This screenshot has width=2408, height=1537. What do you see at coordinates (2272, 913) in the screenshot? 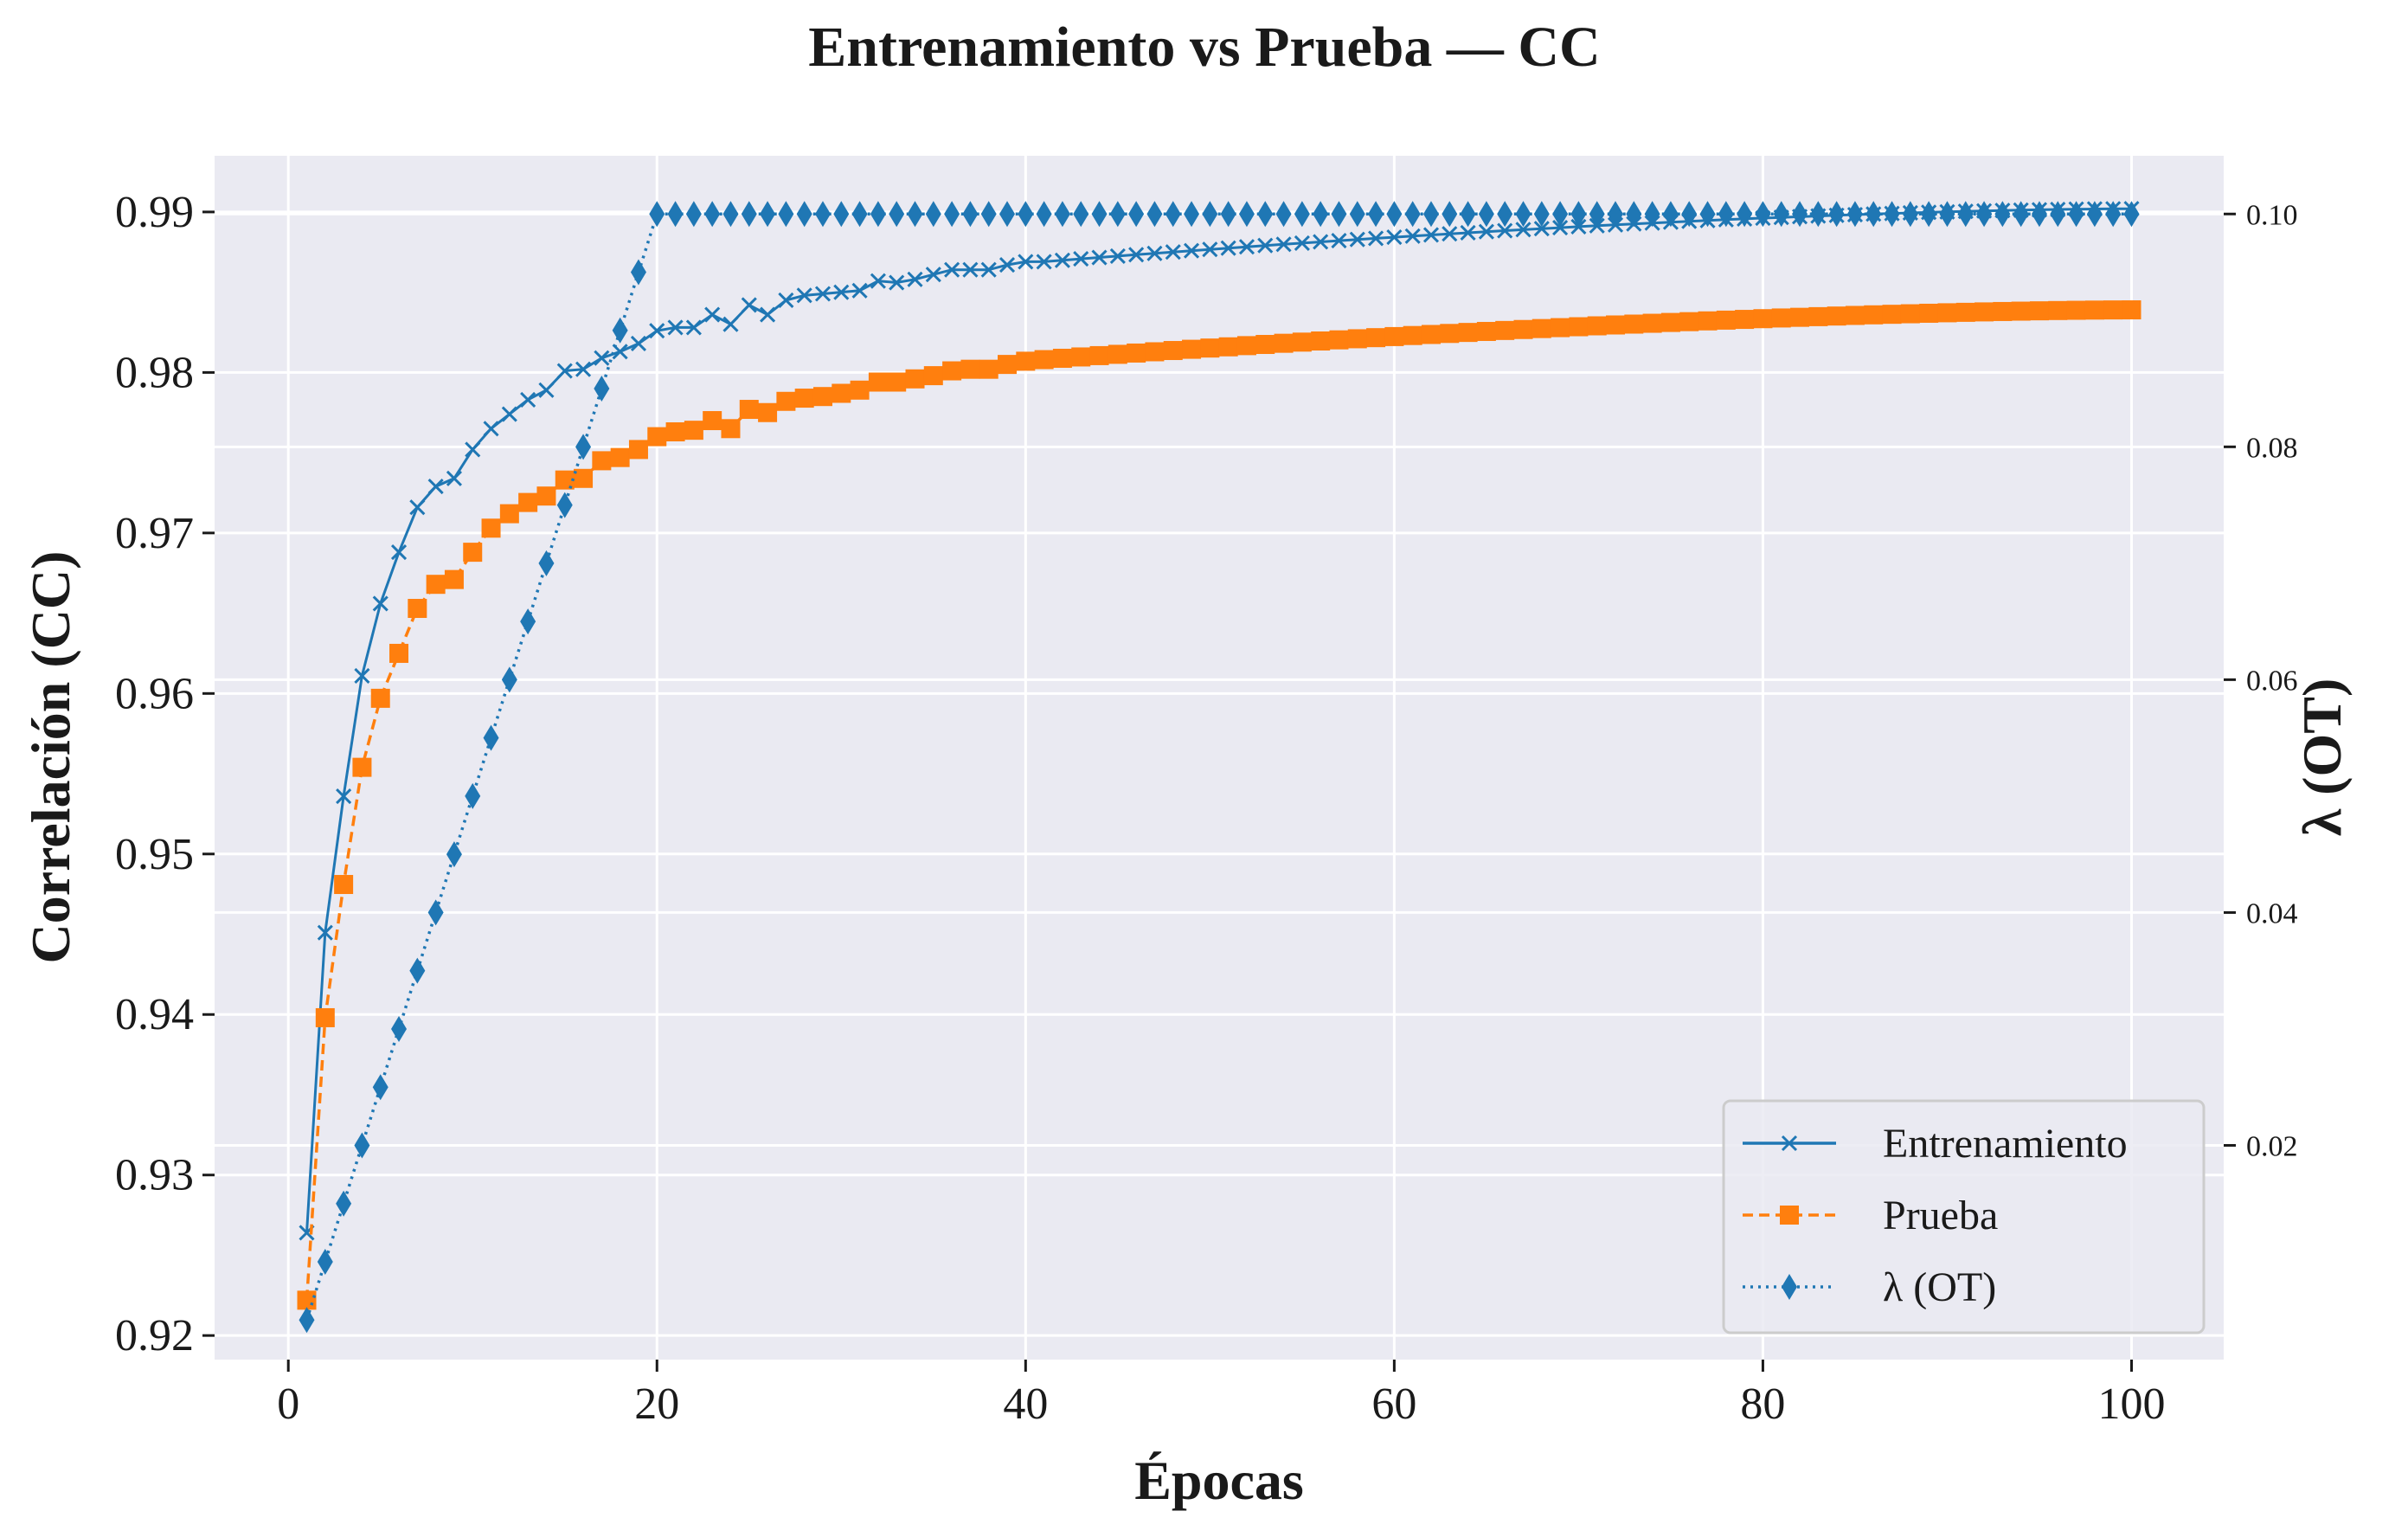
I see `y2-tick-label: 0.04` at bounding box center [2272, 913].